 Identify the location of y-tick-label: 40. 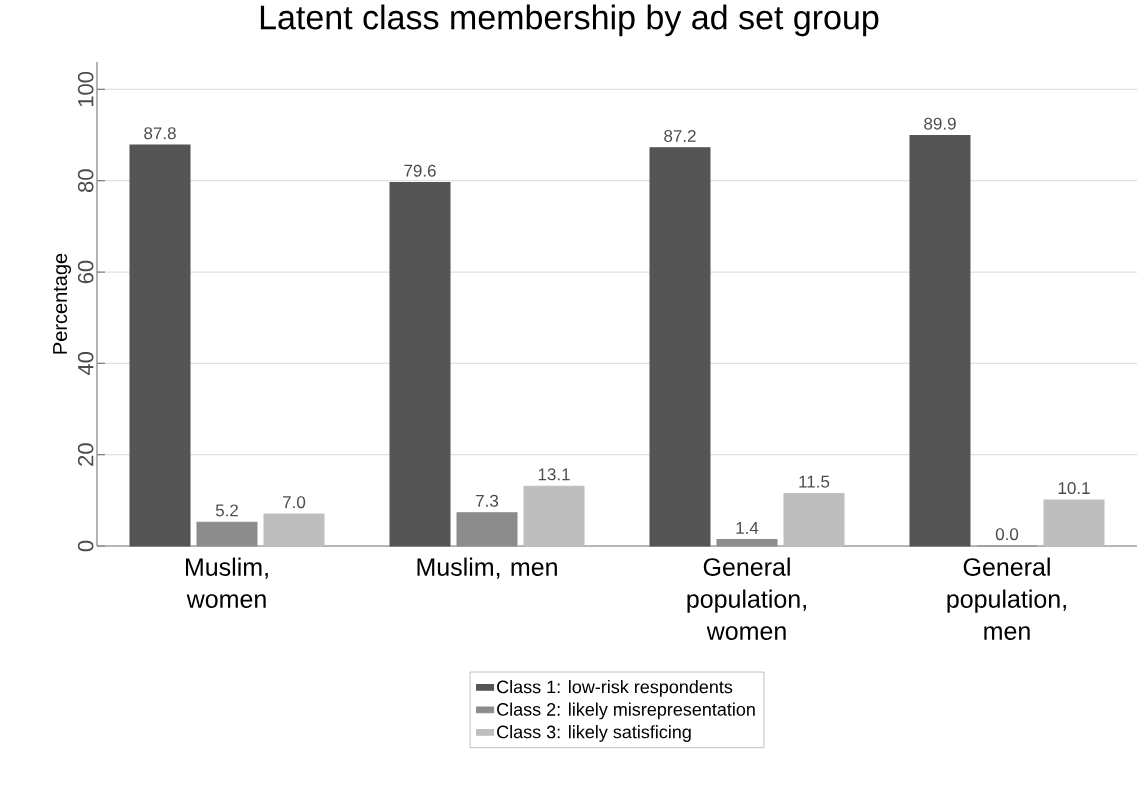
(85, 363).